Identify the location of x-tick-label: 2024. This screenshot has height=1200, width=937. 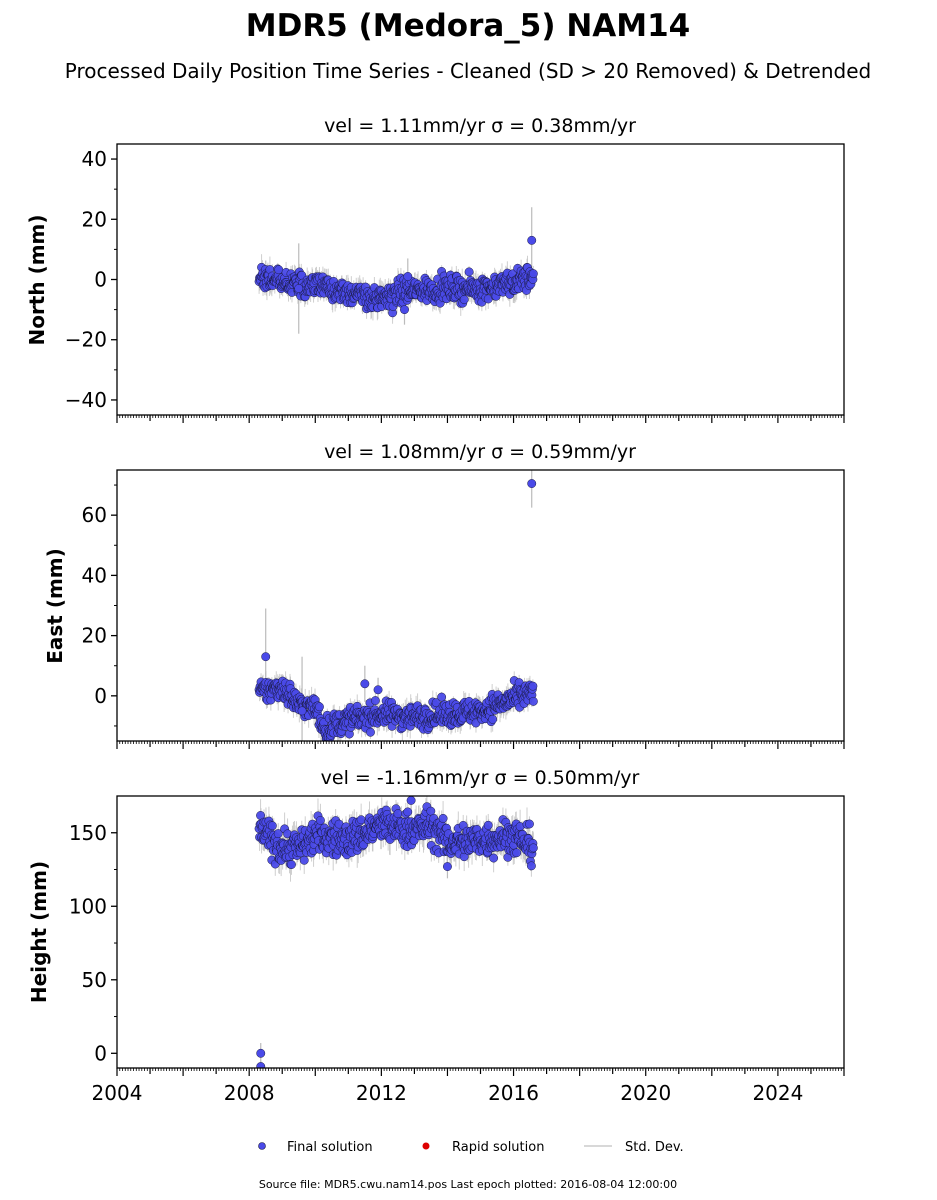
(777, 1093).